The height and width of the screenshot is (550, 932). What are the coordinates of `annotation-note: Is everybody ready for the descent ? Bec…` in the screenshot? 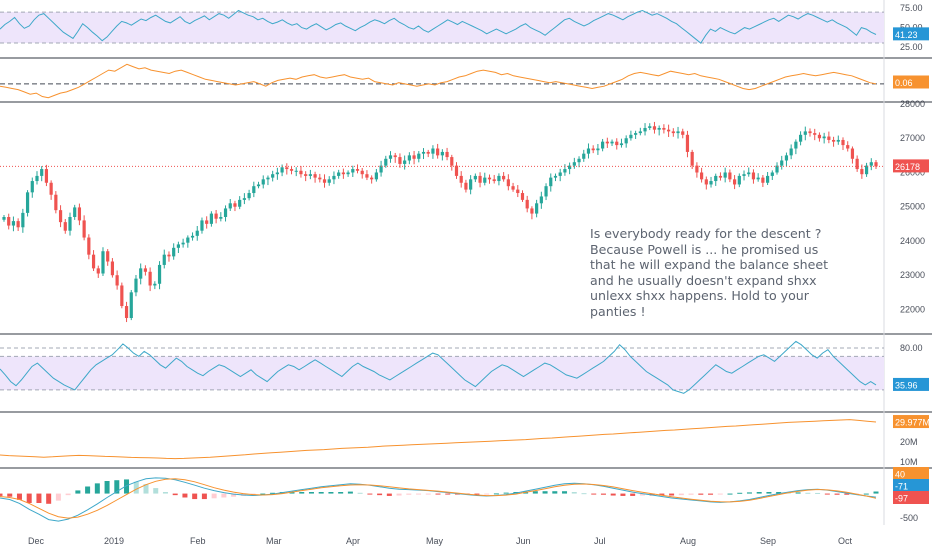 It's located at (710, 272).